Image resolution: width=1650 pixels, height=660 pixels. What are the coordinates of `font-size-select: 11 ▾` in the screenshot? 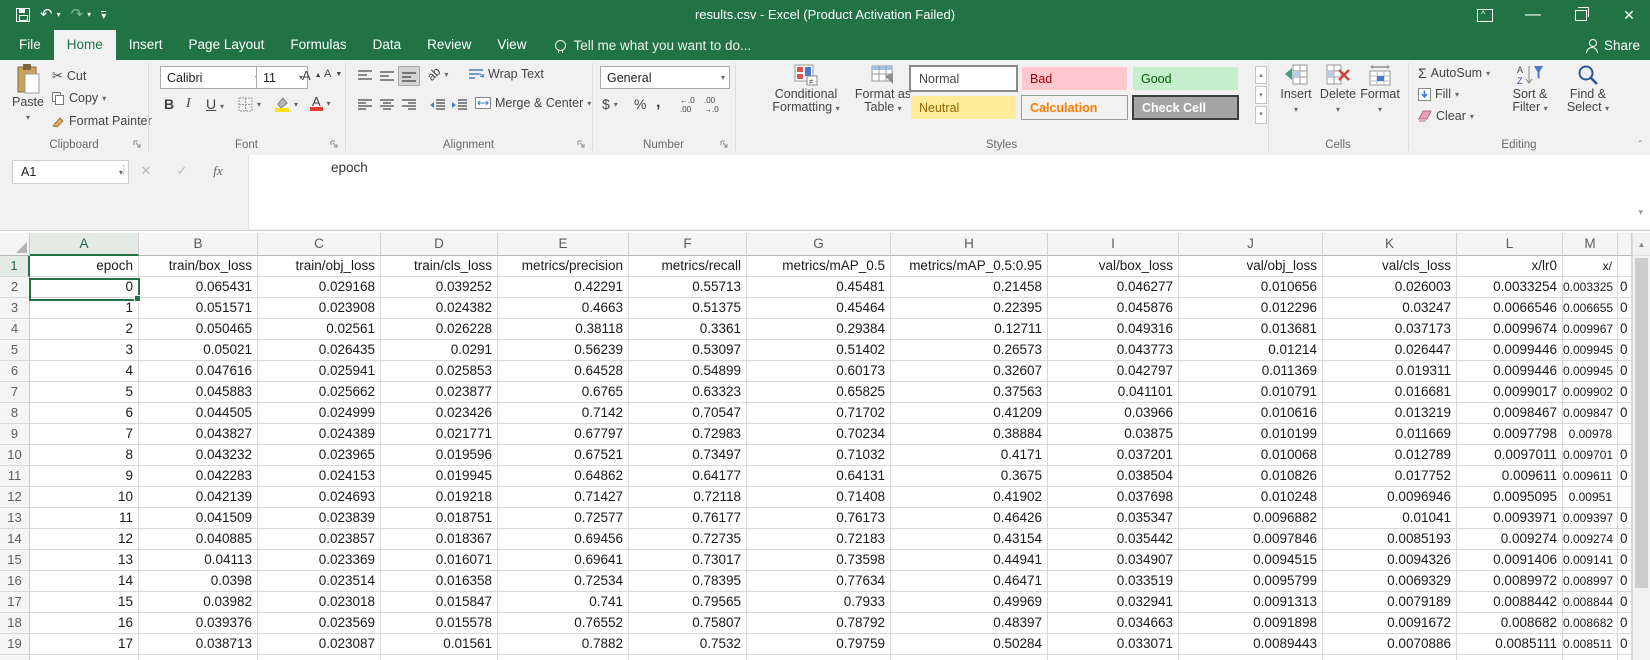 It's located at (282, 77).